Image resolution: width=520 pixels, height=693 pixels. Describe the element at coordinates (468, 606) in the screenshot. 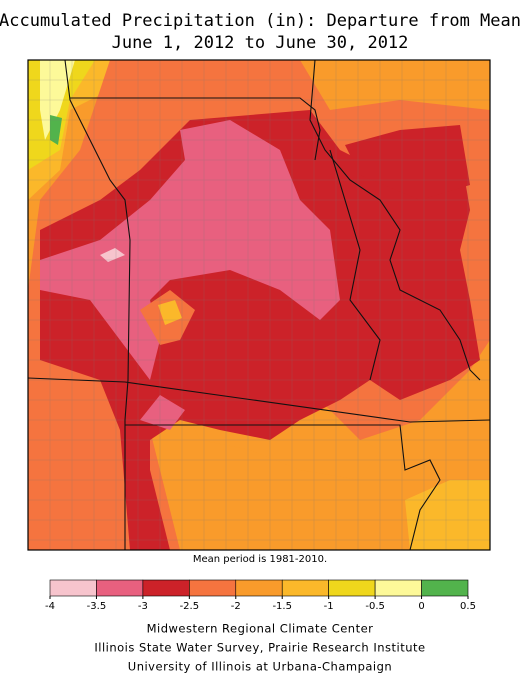

I see `legend-tick-label: 0.5` at that location.